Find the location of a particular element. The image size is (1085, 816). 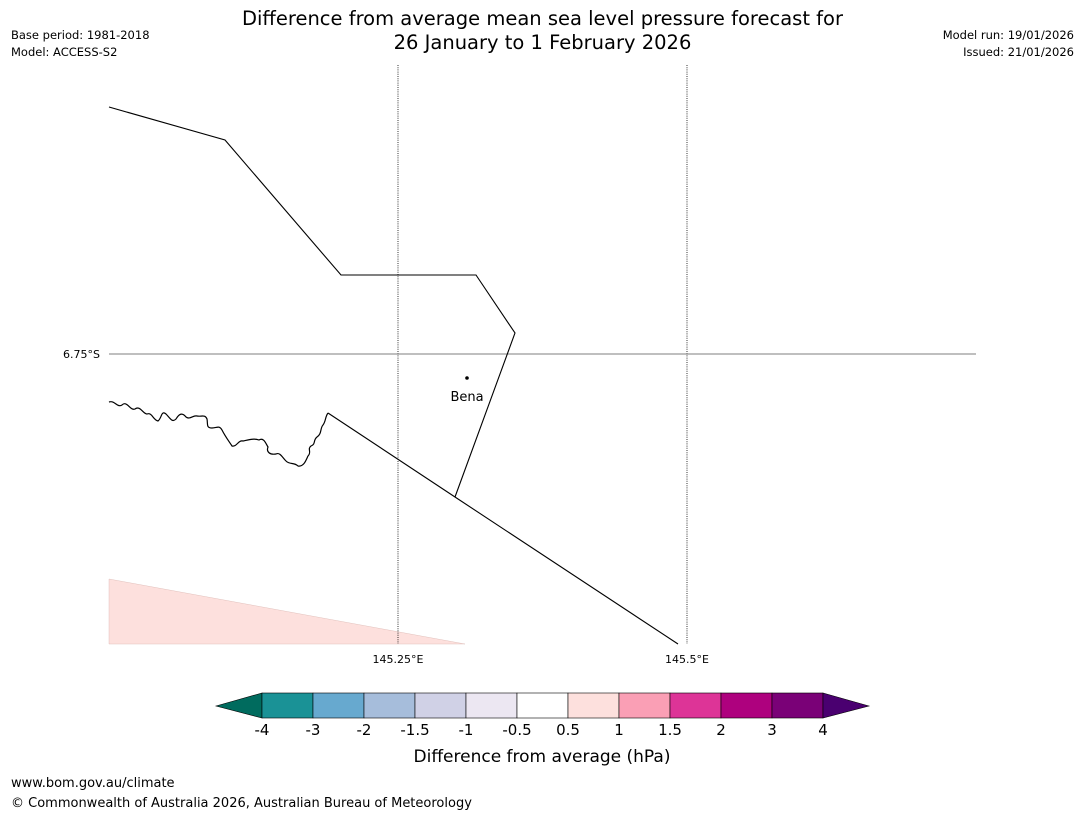

latitude-label-6-75s: 6.75°S is located at coordinates (81, 354).